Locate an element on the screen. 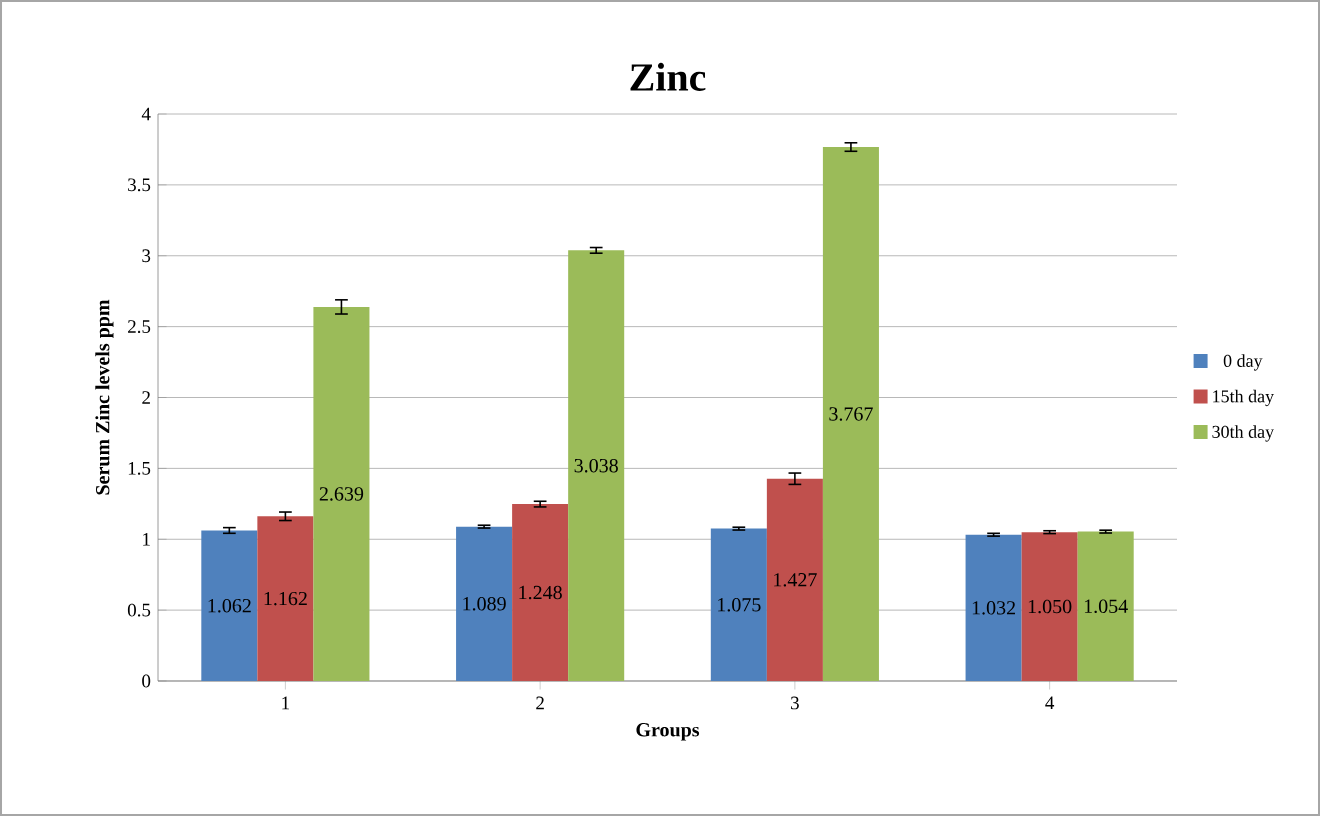 The image size is (1320, 816). x-tick-label: 2 is located at coordinates (540, 703).